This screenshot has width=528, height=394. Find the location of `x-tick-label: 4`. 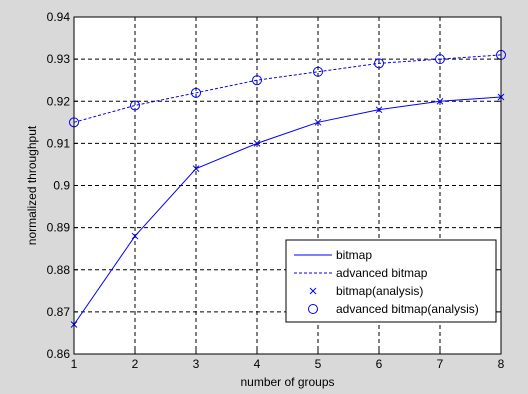

x-tick-label: 4 is located at coordinates (257, 364).